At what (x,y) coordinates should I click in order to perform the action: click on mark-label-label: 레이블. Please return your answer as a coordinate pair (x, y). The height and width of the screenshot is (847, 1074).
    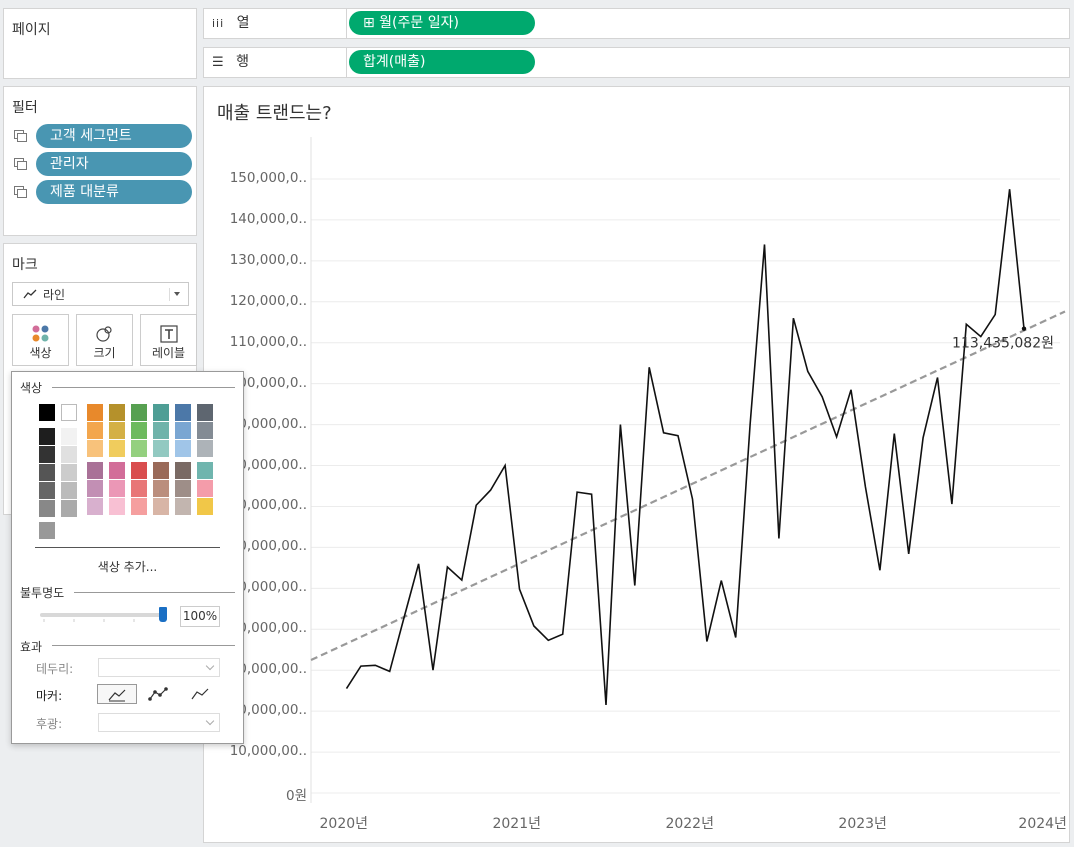
    Looking at the image, I should click on (168, 353).